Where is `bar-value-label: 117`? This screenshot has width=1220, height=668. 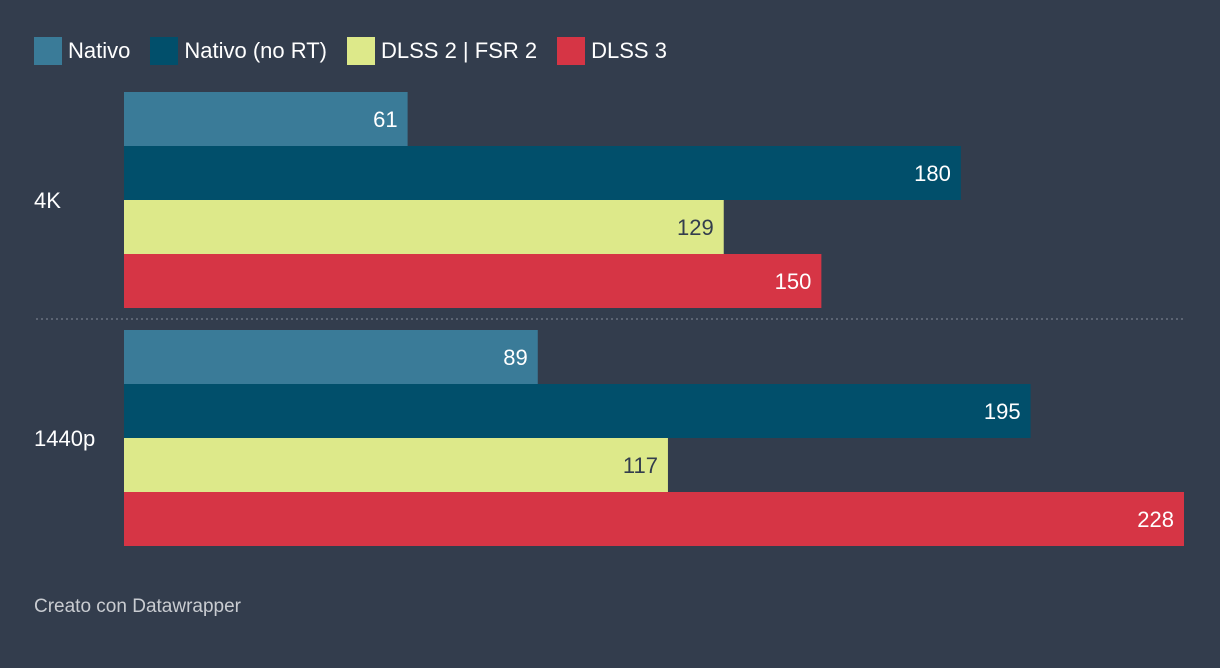 bar-value-label: 117 is located at coordinates (640, 465).